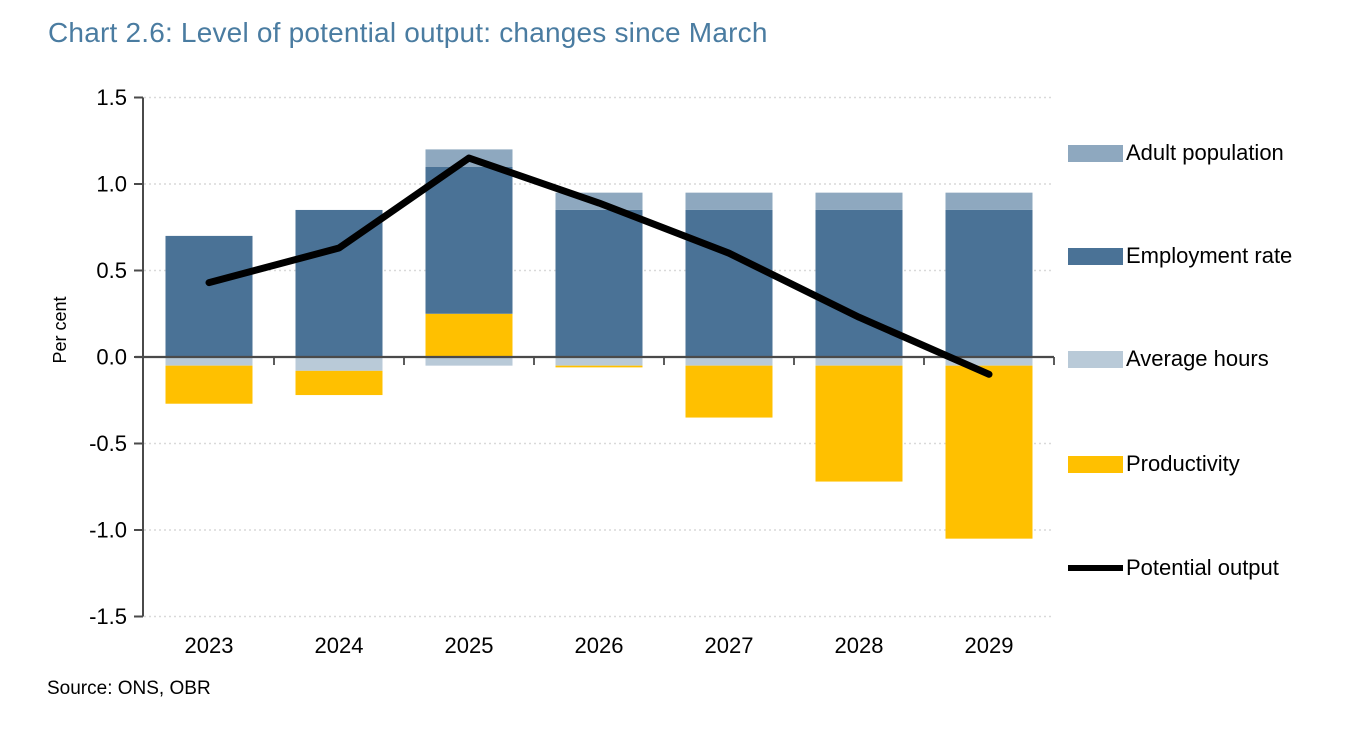 This screenshot has height=734, width=1348. Describe the element at coordinates (599, 645) in the screenshot. I see `x-tick-label: 2026` at that location.